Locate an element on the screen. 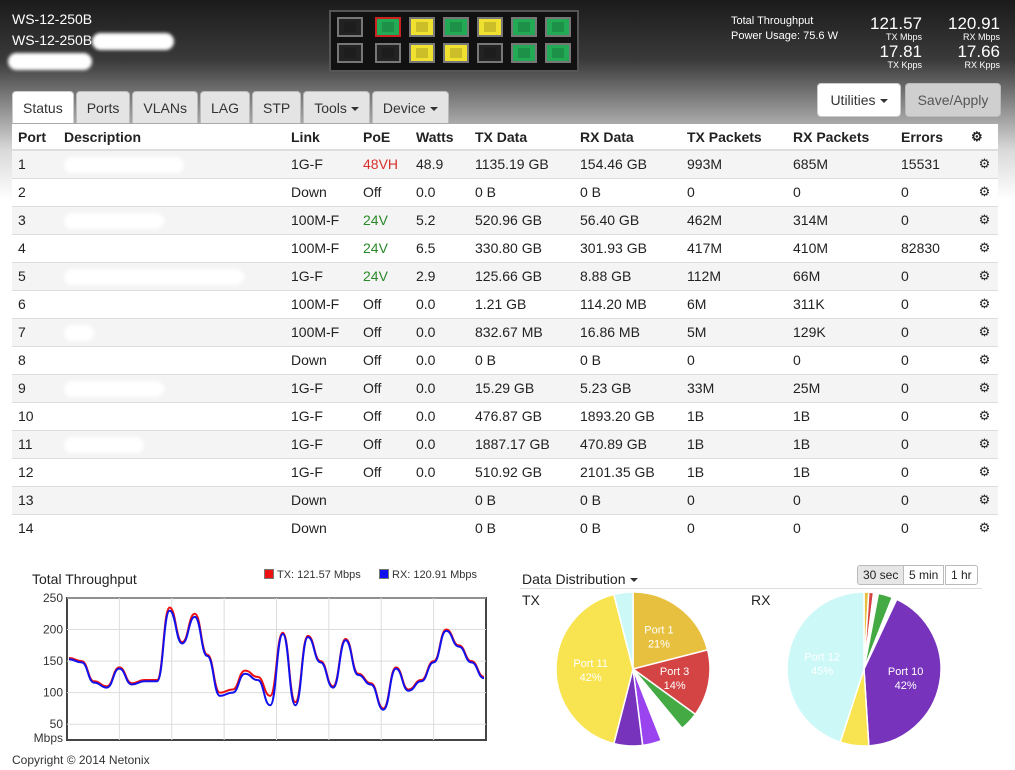  rx-swatch is located at coordinates (384, 574).